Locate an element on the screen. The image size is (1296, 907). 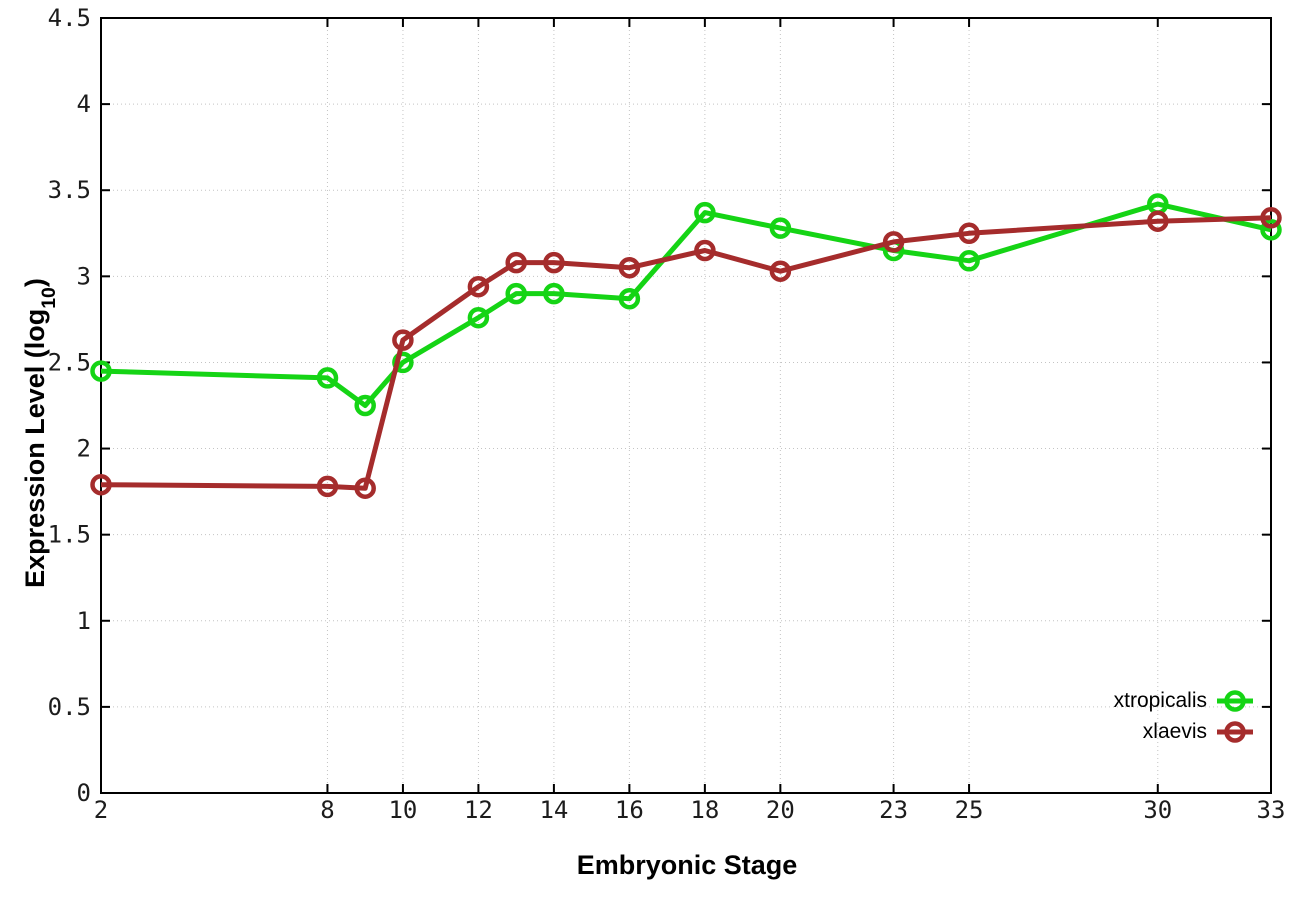
y-tick-label: 4 is located at coordinates (84, 104).